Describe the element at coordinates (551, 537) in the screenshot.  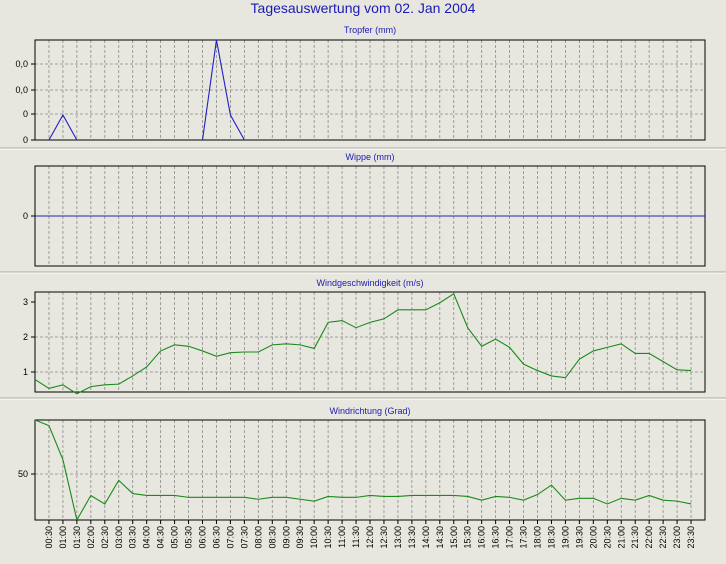
I see `x-tick-label: 18:30` at that location.